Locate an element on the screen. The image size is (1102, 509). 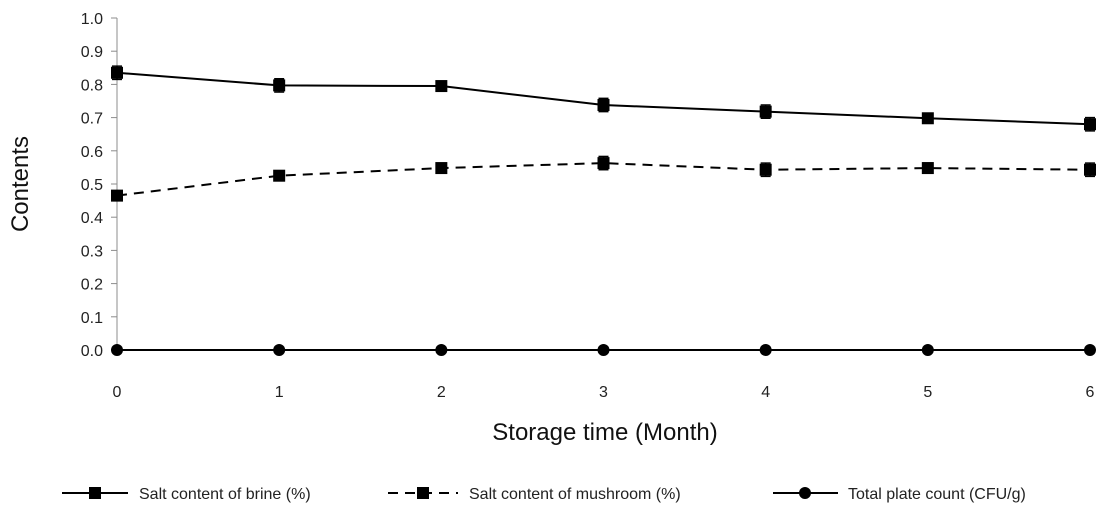
legend-item-1: Salt content of brine (%) is located at coordinates (186, 494).